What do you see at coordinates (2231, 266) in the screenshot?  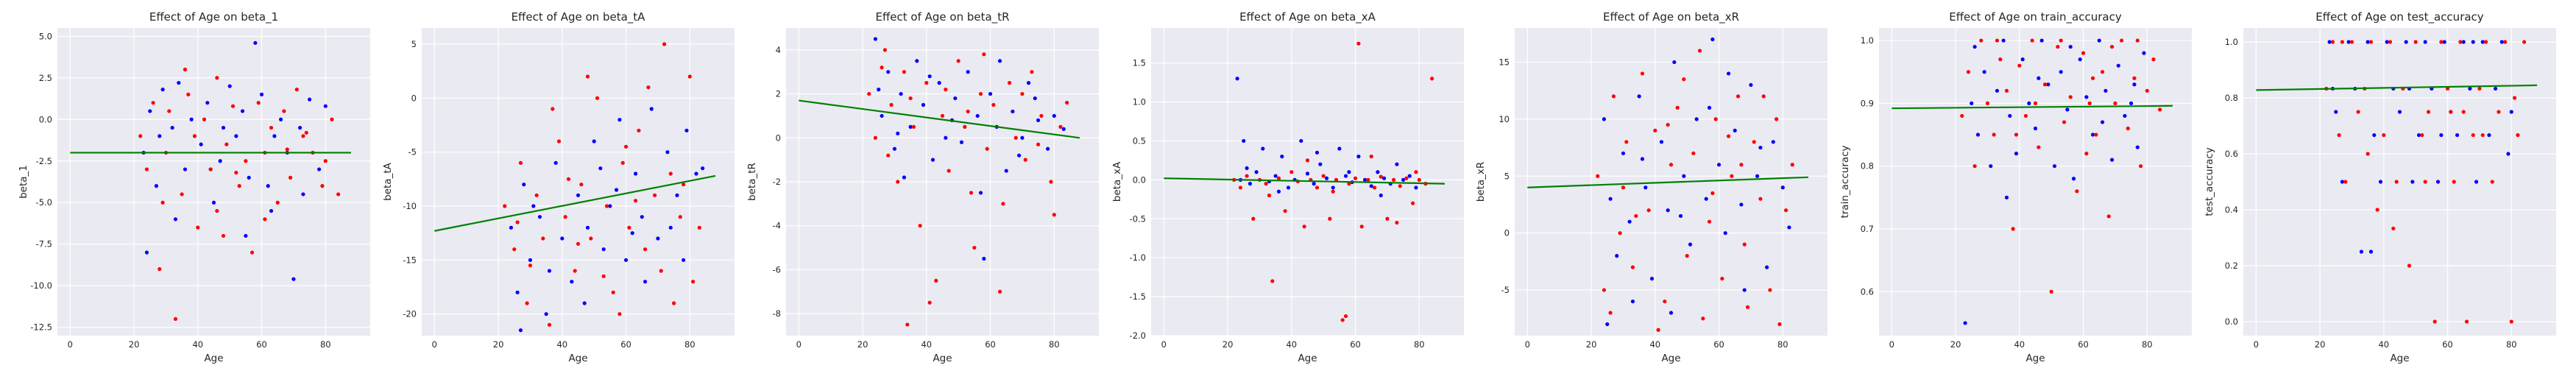 I see `y-tick-label: 0.2` at bounding box center [2231, 266].